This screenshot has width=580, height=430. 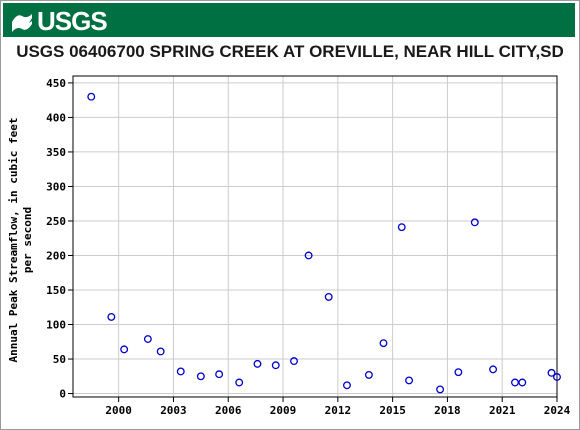 What do you see at coordinates (72, 21) in the screenshot?
I see `usgs-logo-text: USGS` at bounding box center [72, 21].